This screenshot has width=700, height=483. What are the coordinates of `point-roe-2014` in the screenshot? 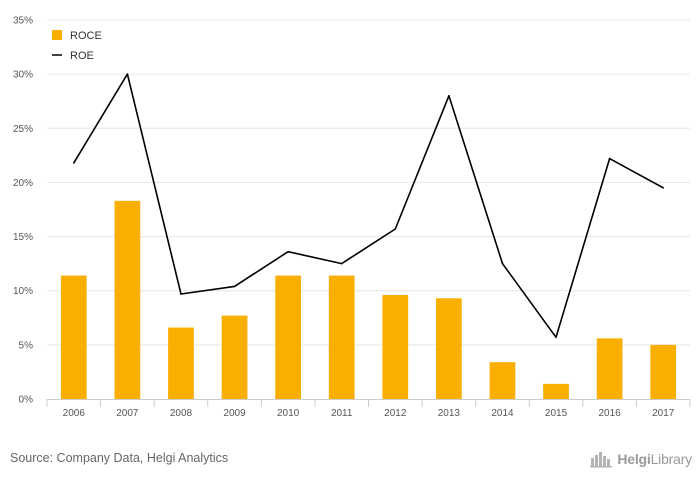 It's located at (502, 263).